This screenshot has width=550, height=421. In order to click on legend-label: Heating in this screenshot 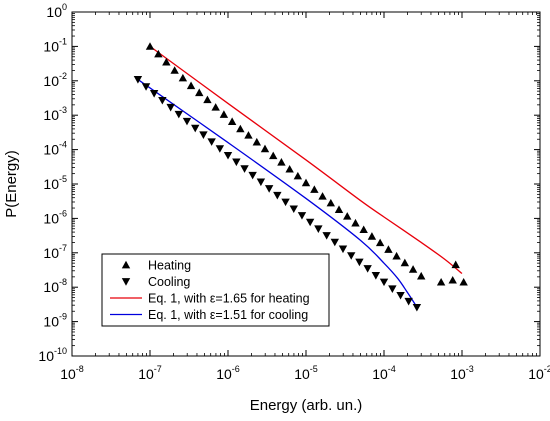, I will do `click(169, 266)`.